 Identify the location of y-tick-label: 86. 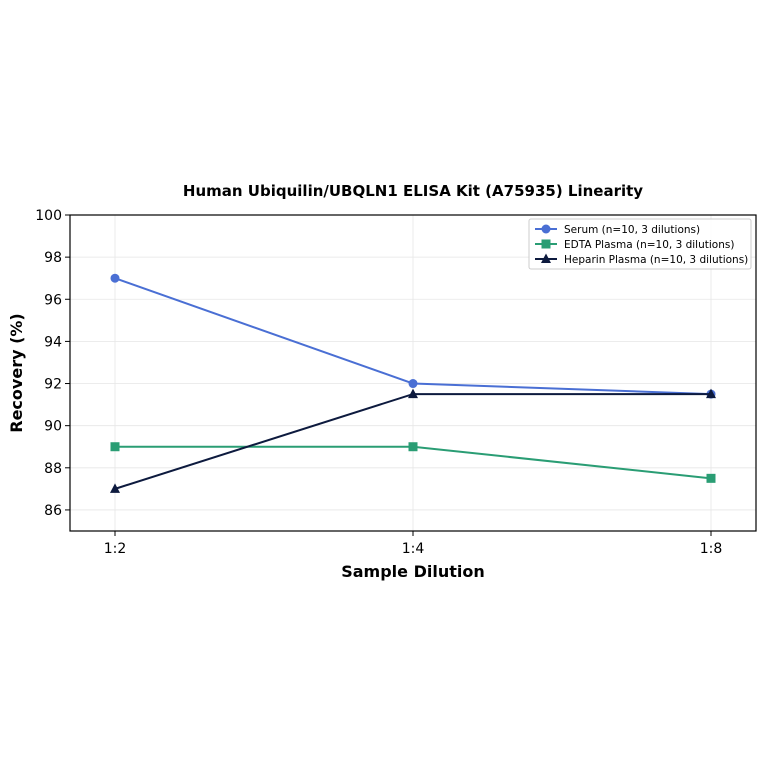
(53, 511).